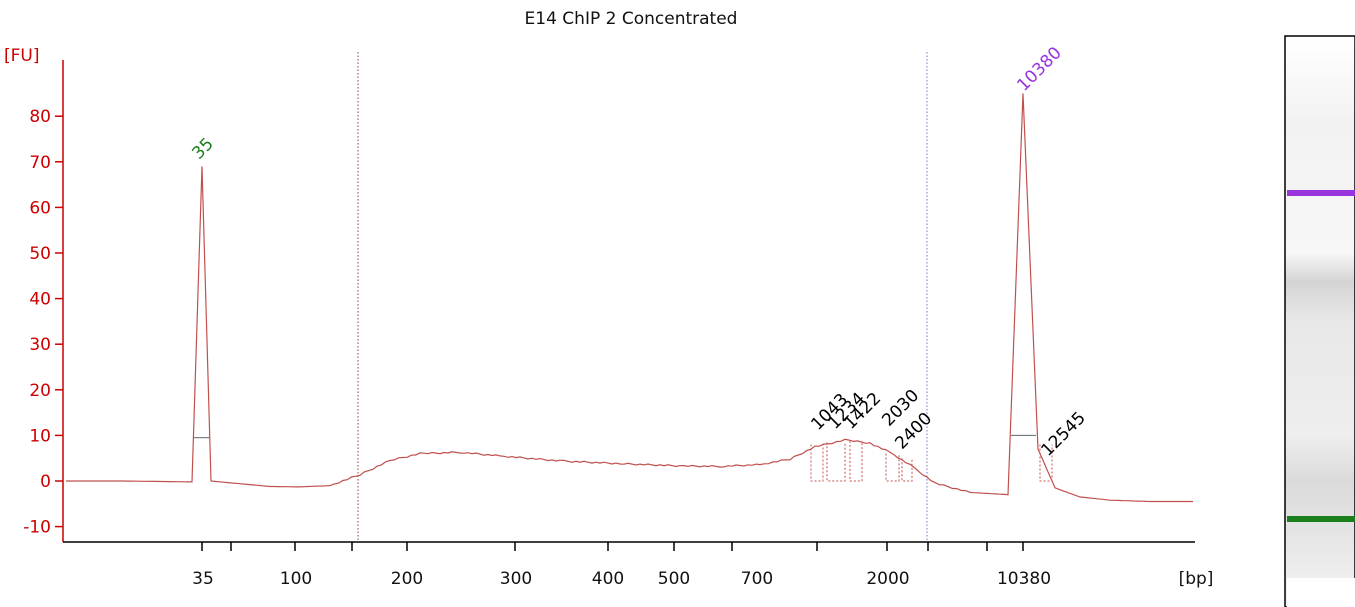 The height and width of the screenshot is (607, 1355). What do you see at coordinates (407, 579) in the screenshot?
I see `x-tick-label: 200` at bounding box center [407, 579].